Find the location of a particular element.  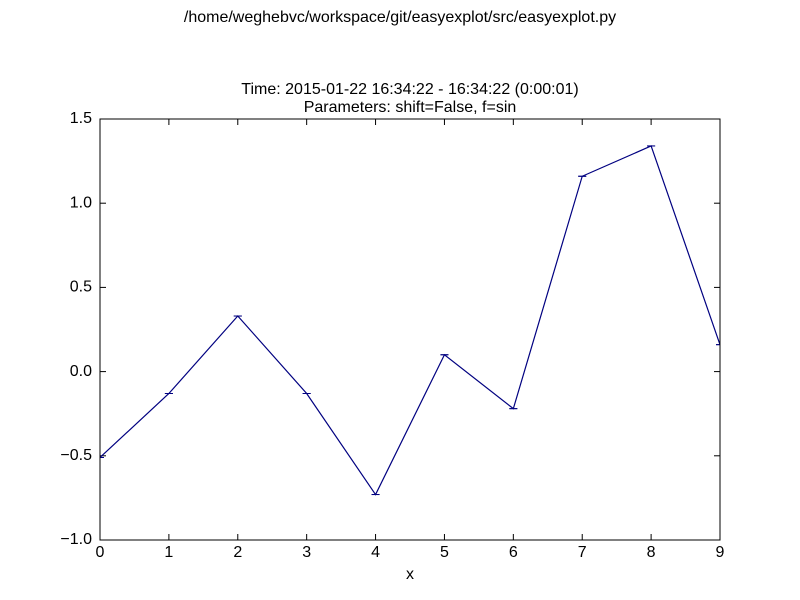

chart-title: Parameters: shift=False, f=sin is located at coordinates (410, 107).